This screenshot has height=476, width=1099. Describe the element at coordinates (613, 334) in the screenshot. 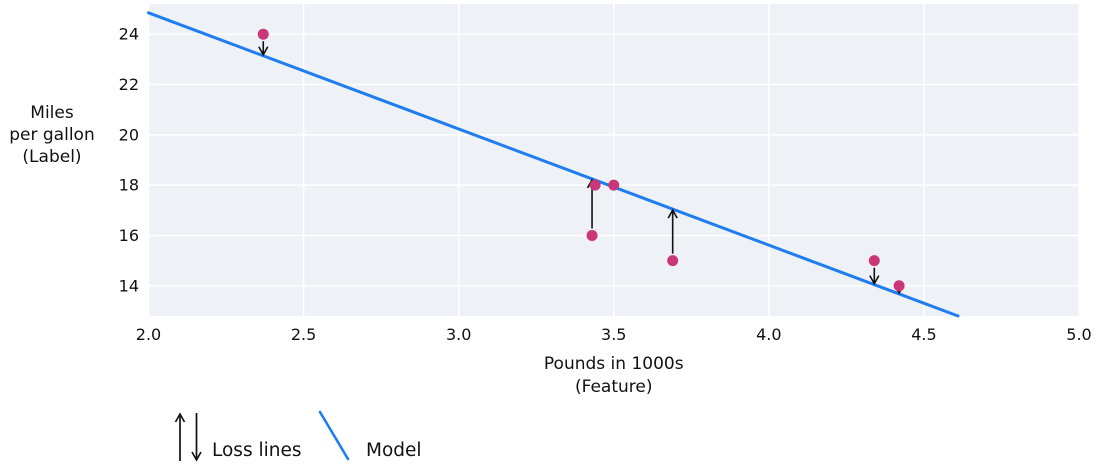

I see `x-tick-label: 3.5` at that location.